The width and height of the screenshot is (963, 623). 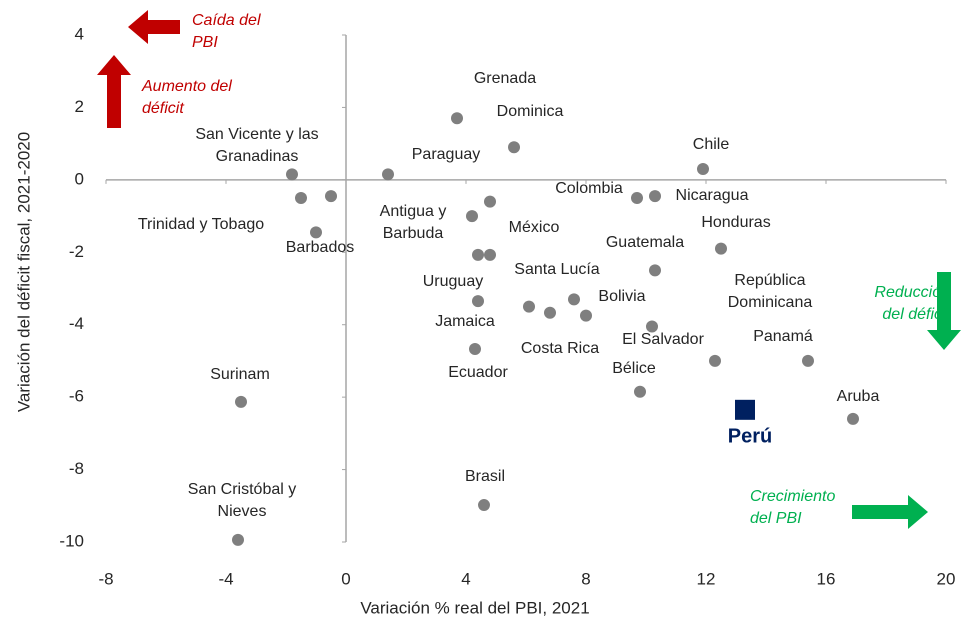 What do you see at coordinates (534, 227) in the screenshot?
I see `point-label: México` at bounding box center [534, 227].